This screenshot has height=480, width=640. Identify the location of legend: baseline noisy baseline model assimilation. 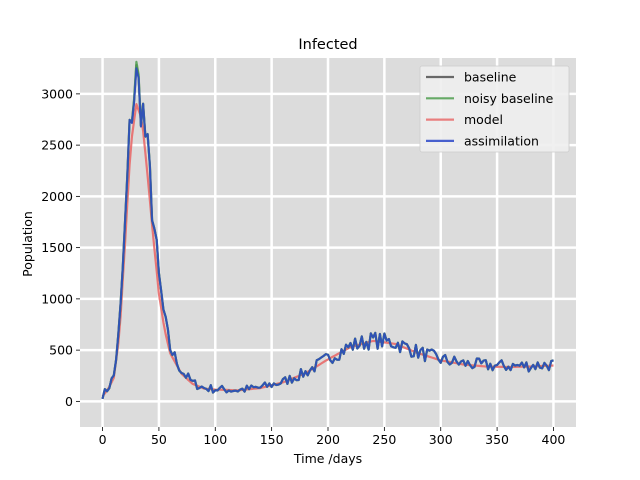
(494, 109).